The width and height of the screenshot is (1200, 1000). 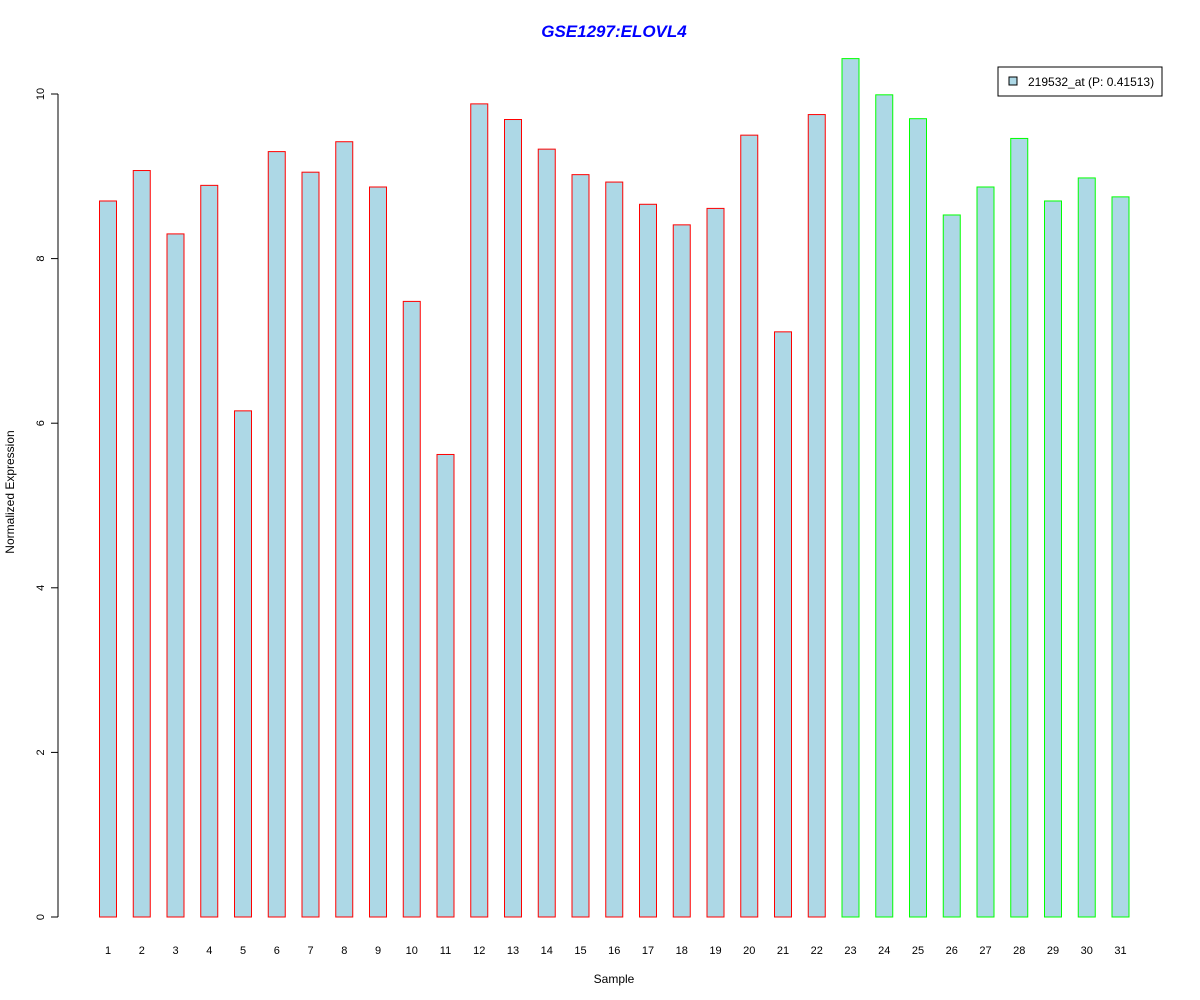 What do you see at coordinates (209, 951) in the screenshot?
I see `x-tick-label: 4` at bounding box center [209, 951].